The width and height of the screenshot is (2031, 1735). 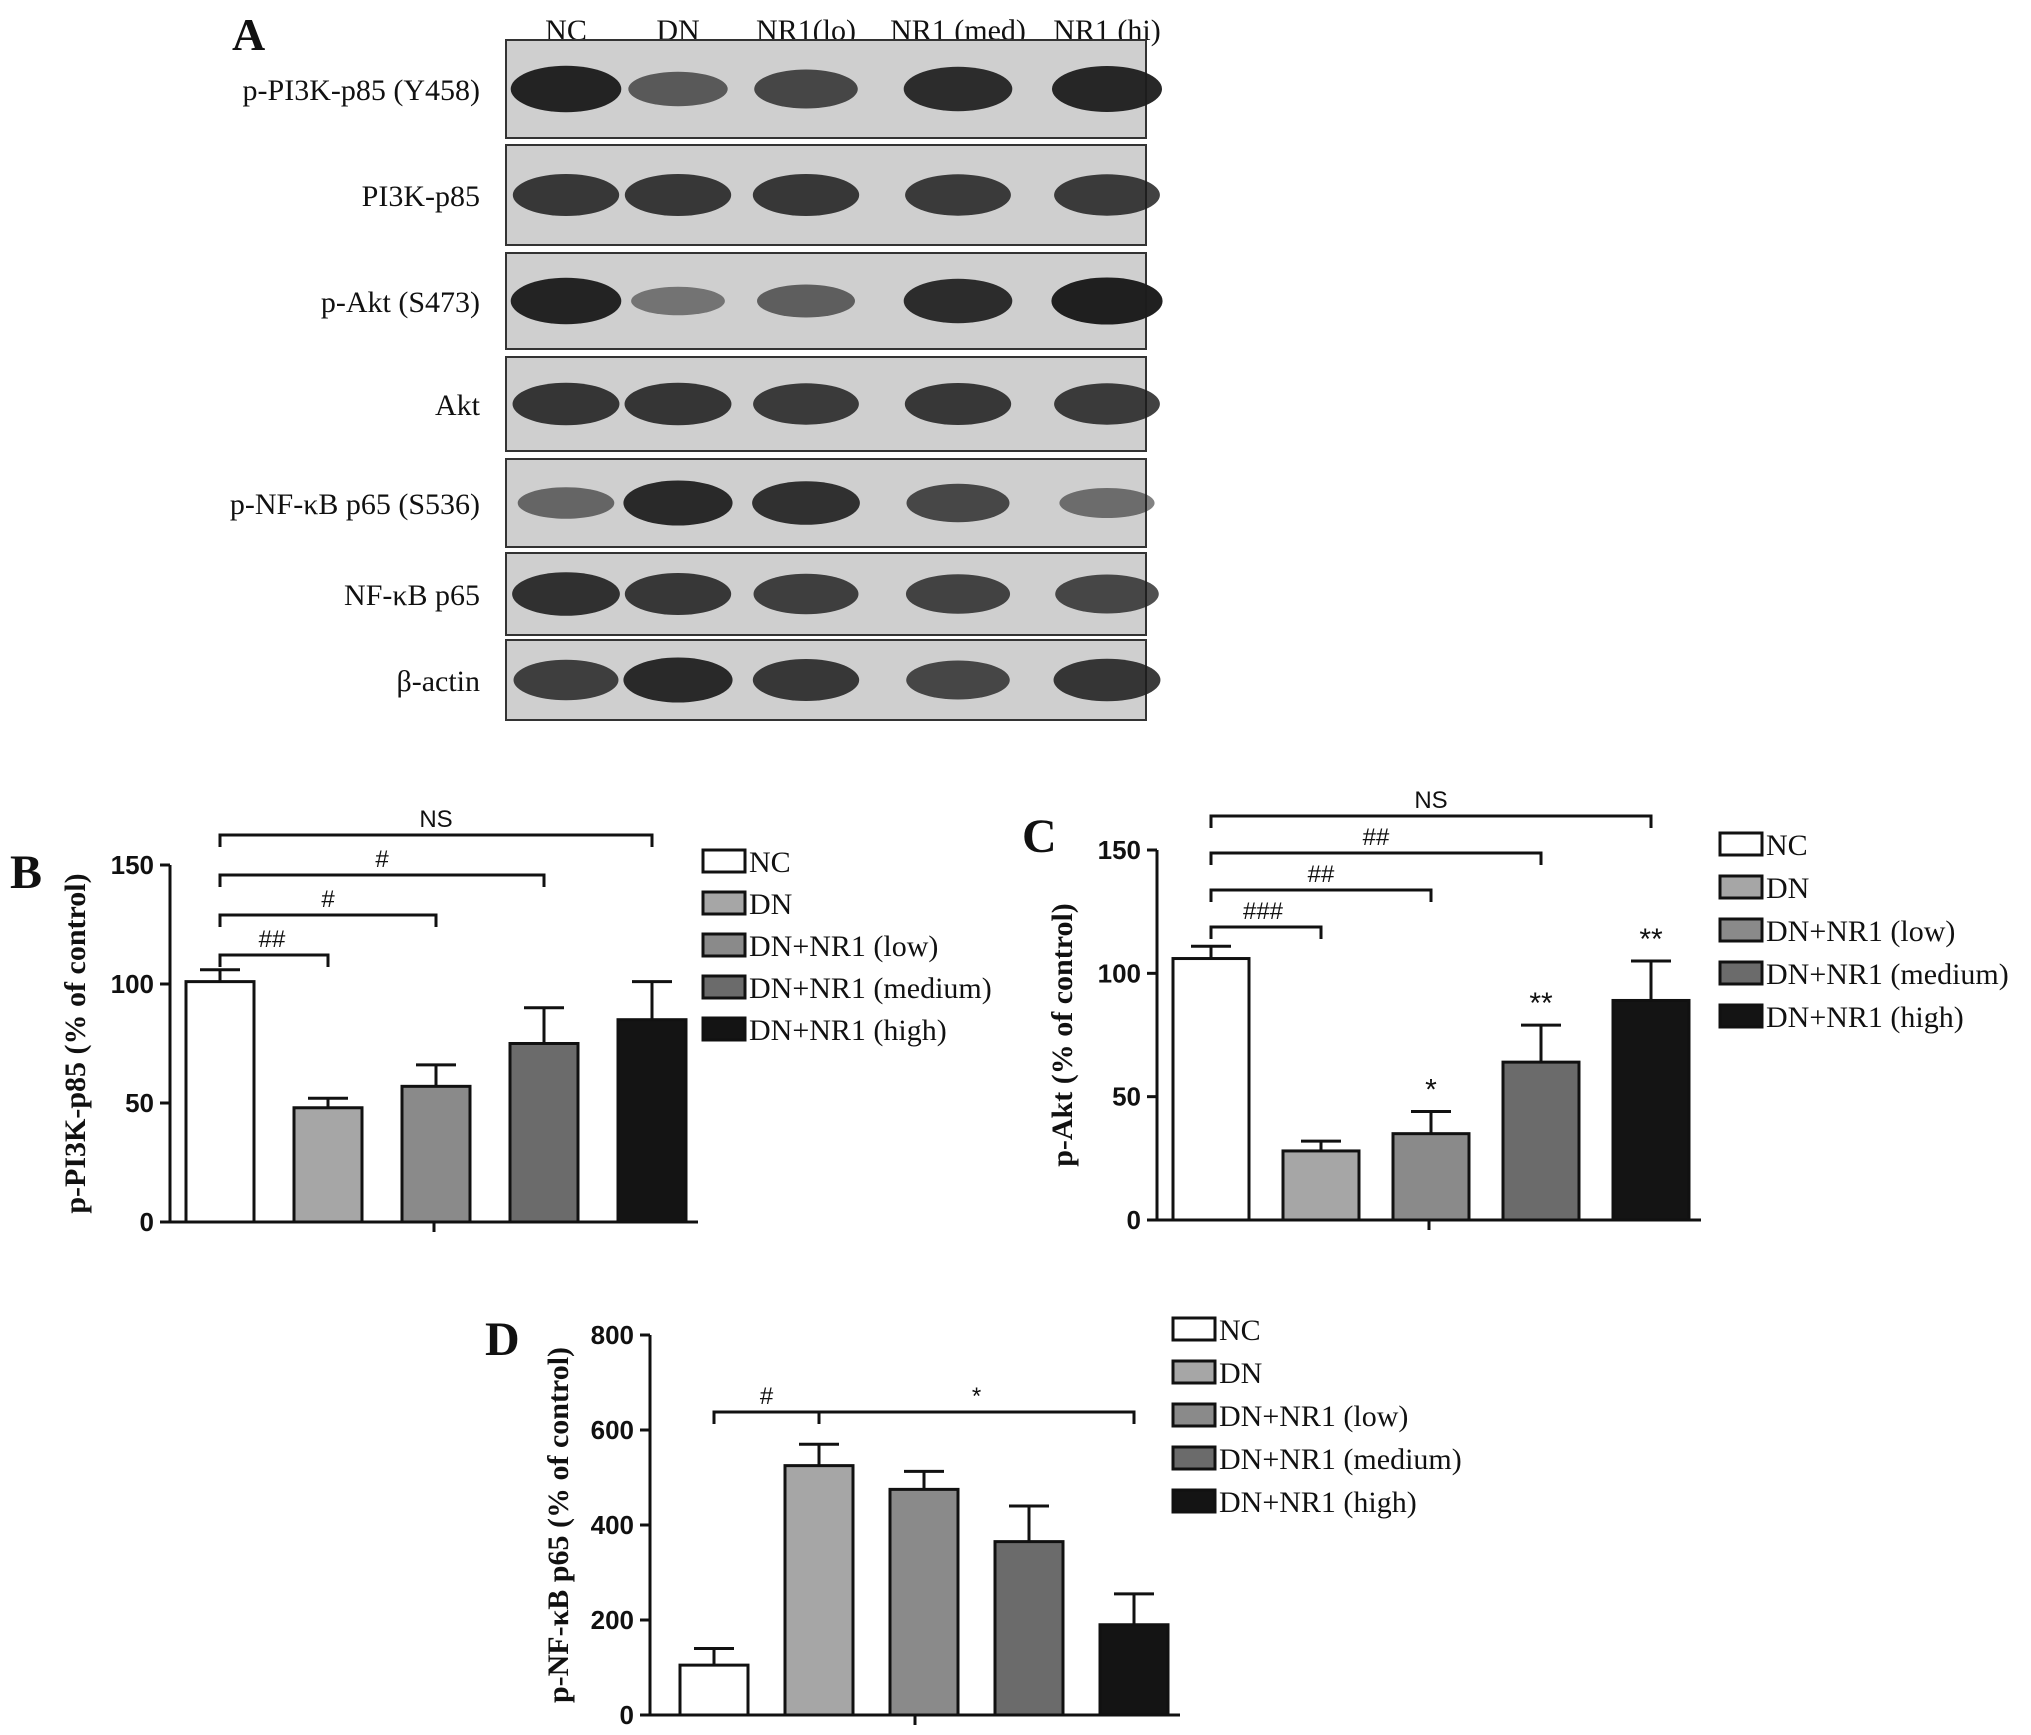 What do you see at coordinates (612, 1335) in the screenshot?
I see `y-tick-label: 800` at bounding box center [612, 1335].